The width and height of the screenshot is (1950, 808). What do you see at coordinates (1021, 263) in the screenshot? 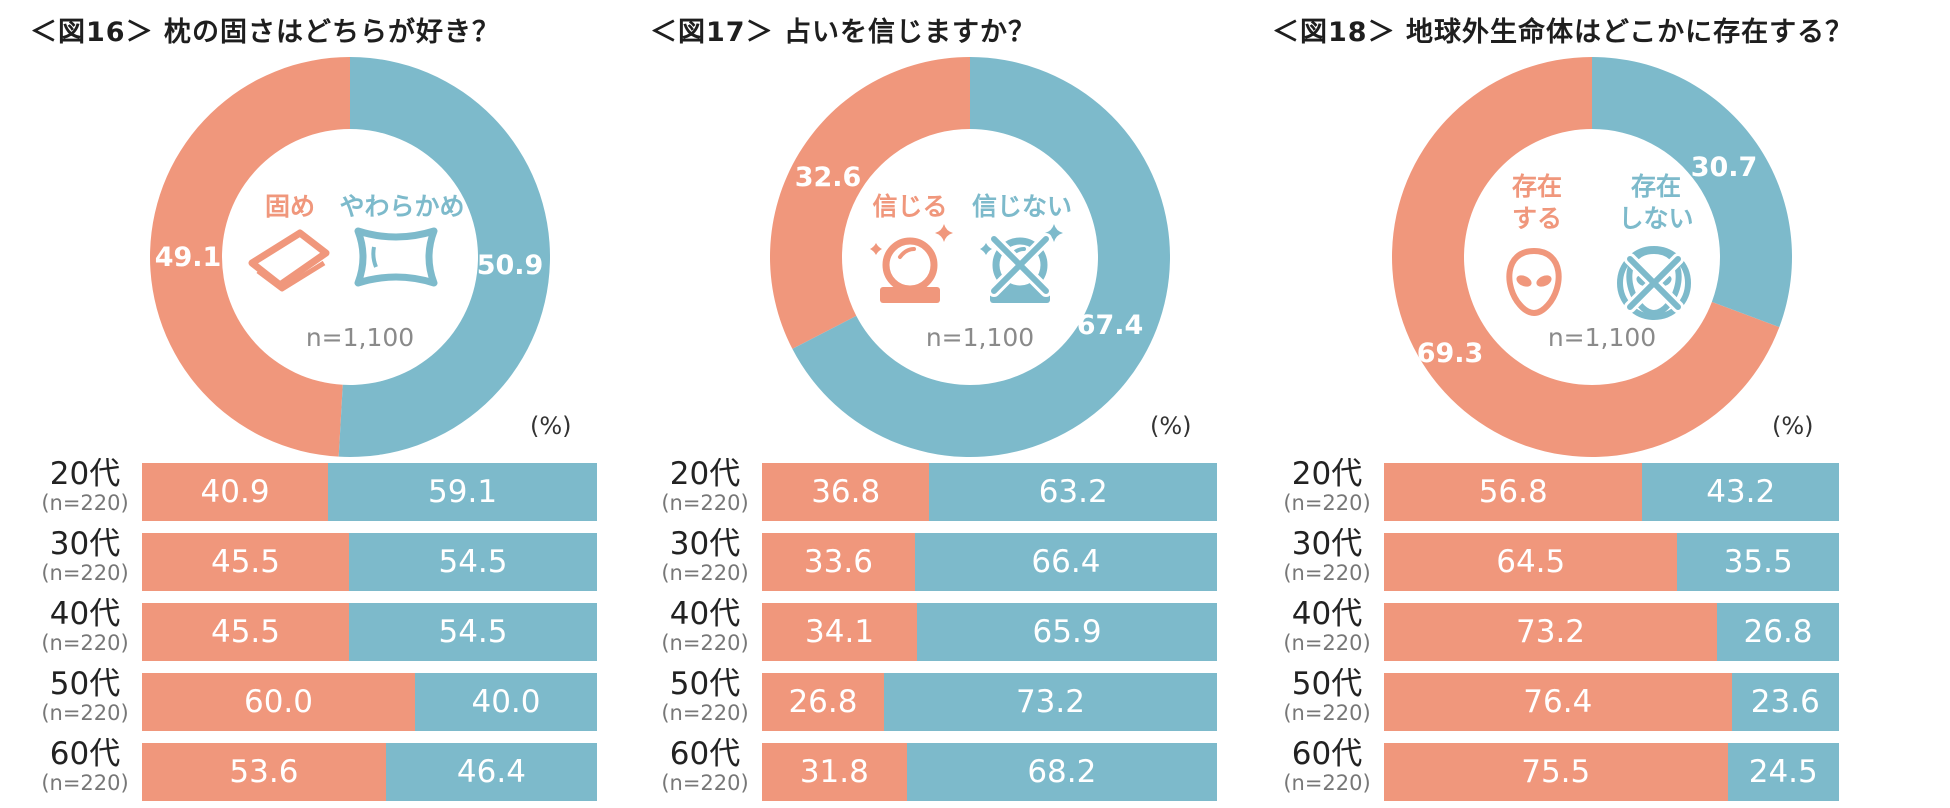
I see `crossed-crystal-ball-icon` at bounding box center [1021, 263].